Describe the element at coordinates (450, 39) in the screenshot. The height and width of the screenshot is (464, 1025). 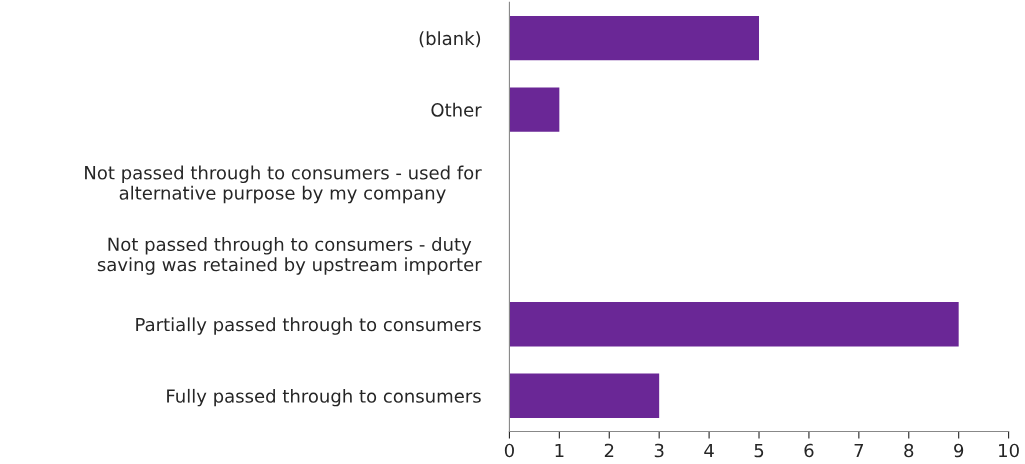
I see `y-tick-label: (blank)` at that location.